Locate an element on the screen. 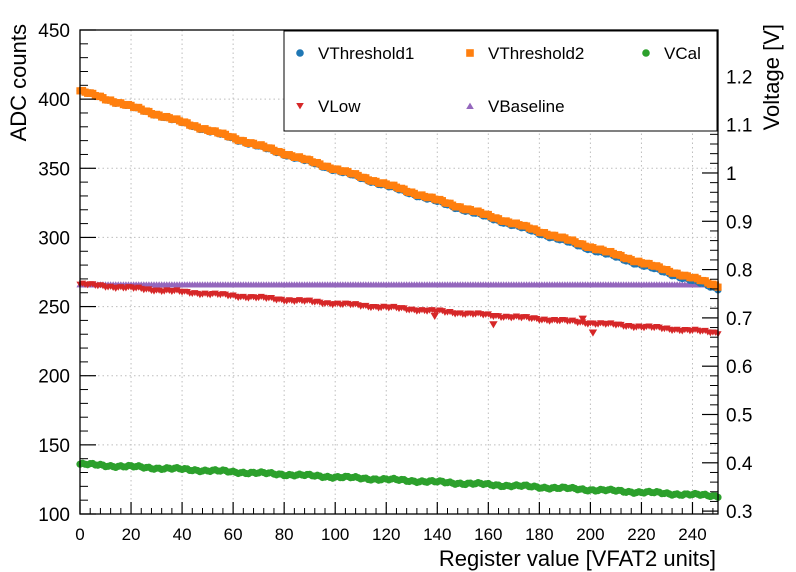 Image resolution: width=796 pixels, height=572 pixels. x-tick-label: 80 is located at coordinates (284, 534).